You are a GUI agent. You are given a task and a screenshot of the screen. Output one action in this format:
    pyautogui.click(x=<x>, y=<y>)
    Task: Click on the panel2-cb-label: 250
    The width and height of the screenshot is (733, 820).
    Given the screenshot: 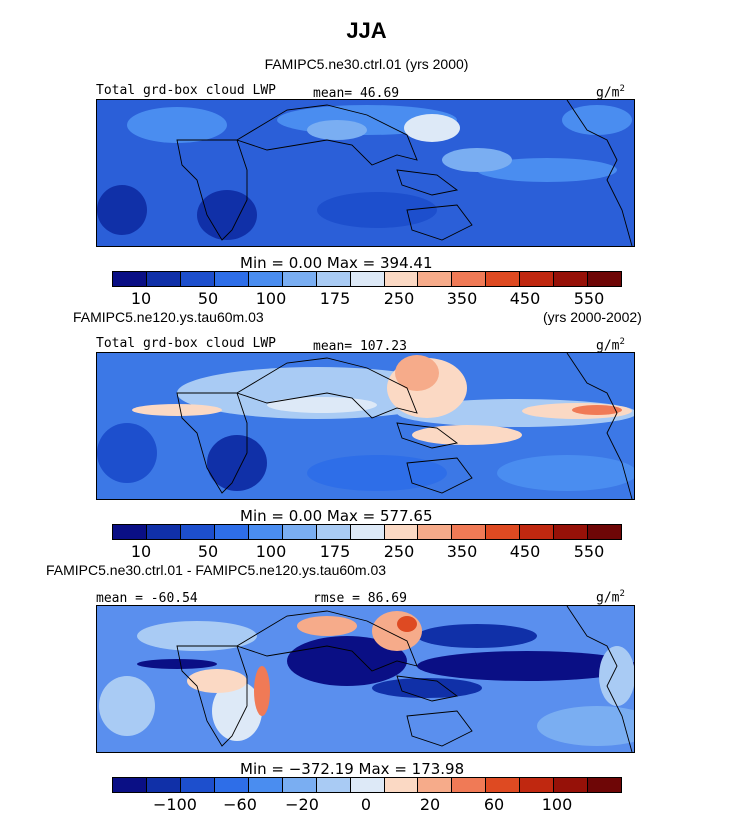 What is the action you would take?
    pyautogui.click(x=399, y=551)
    